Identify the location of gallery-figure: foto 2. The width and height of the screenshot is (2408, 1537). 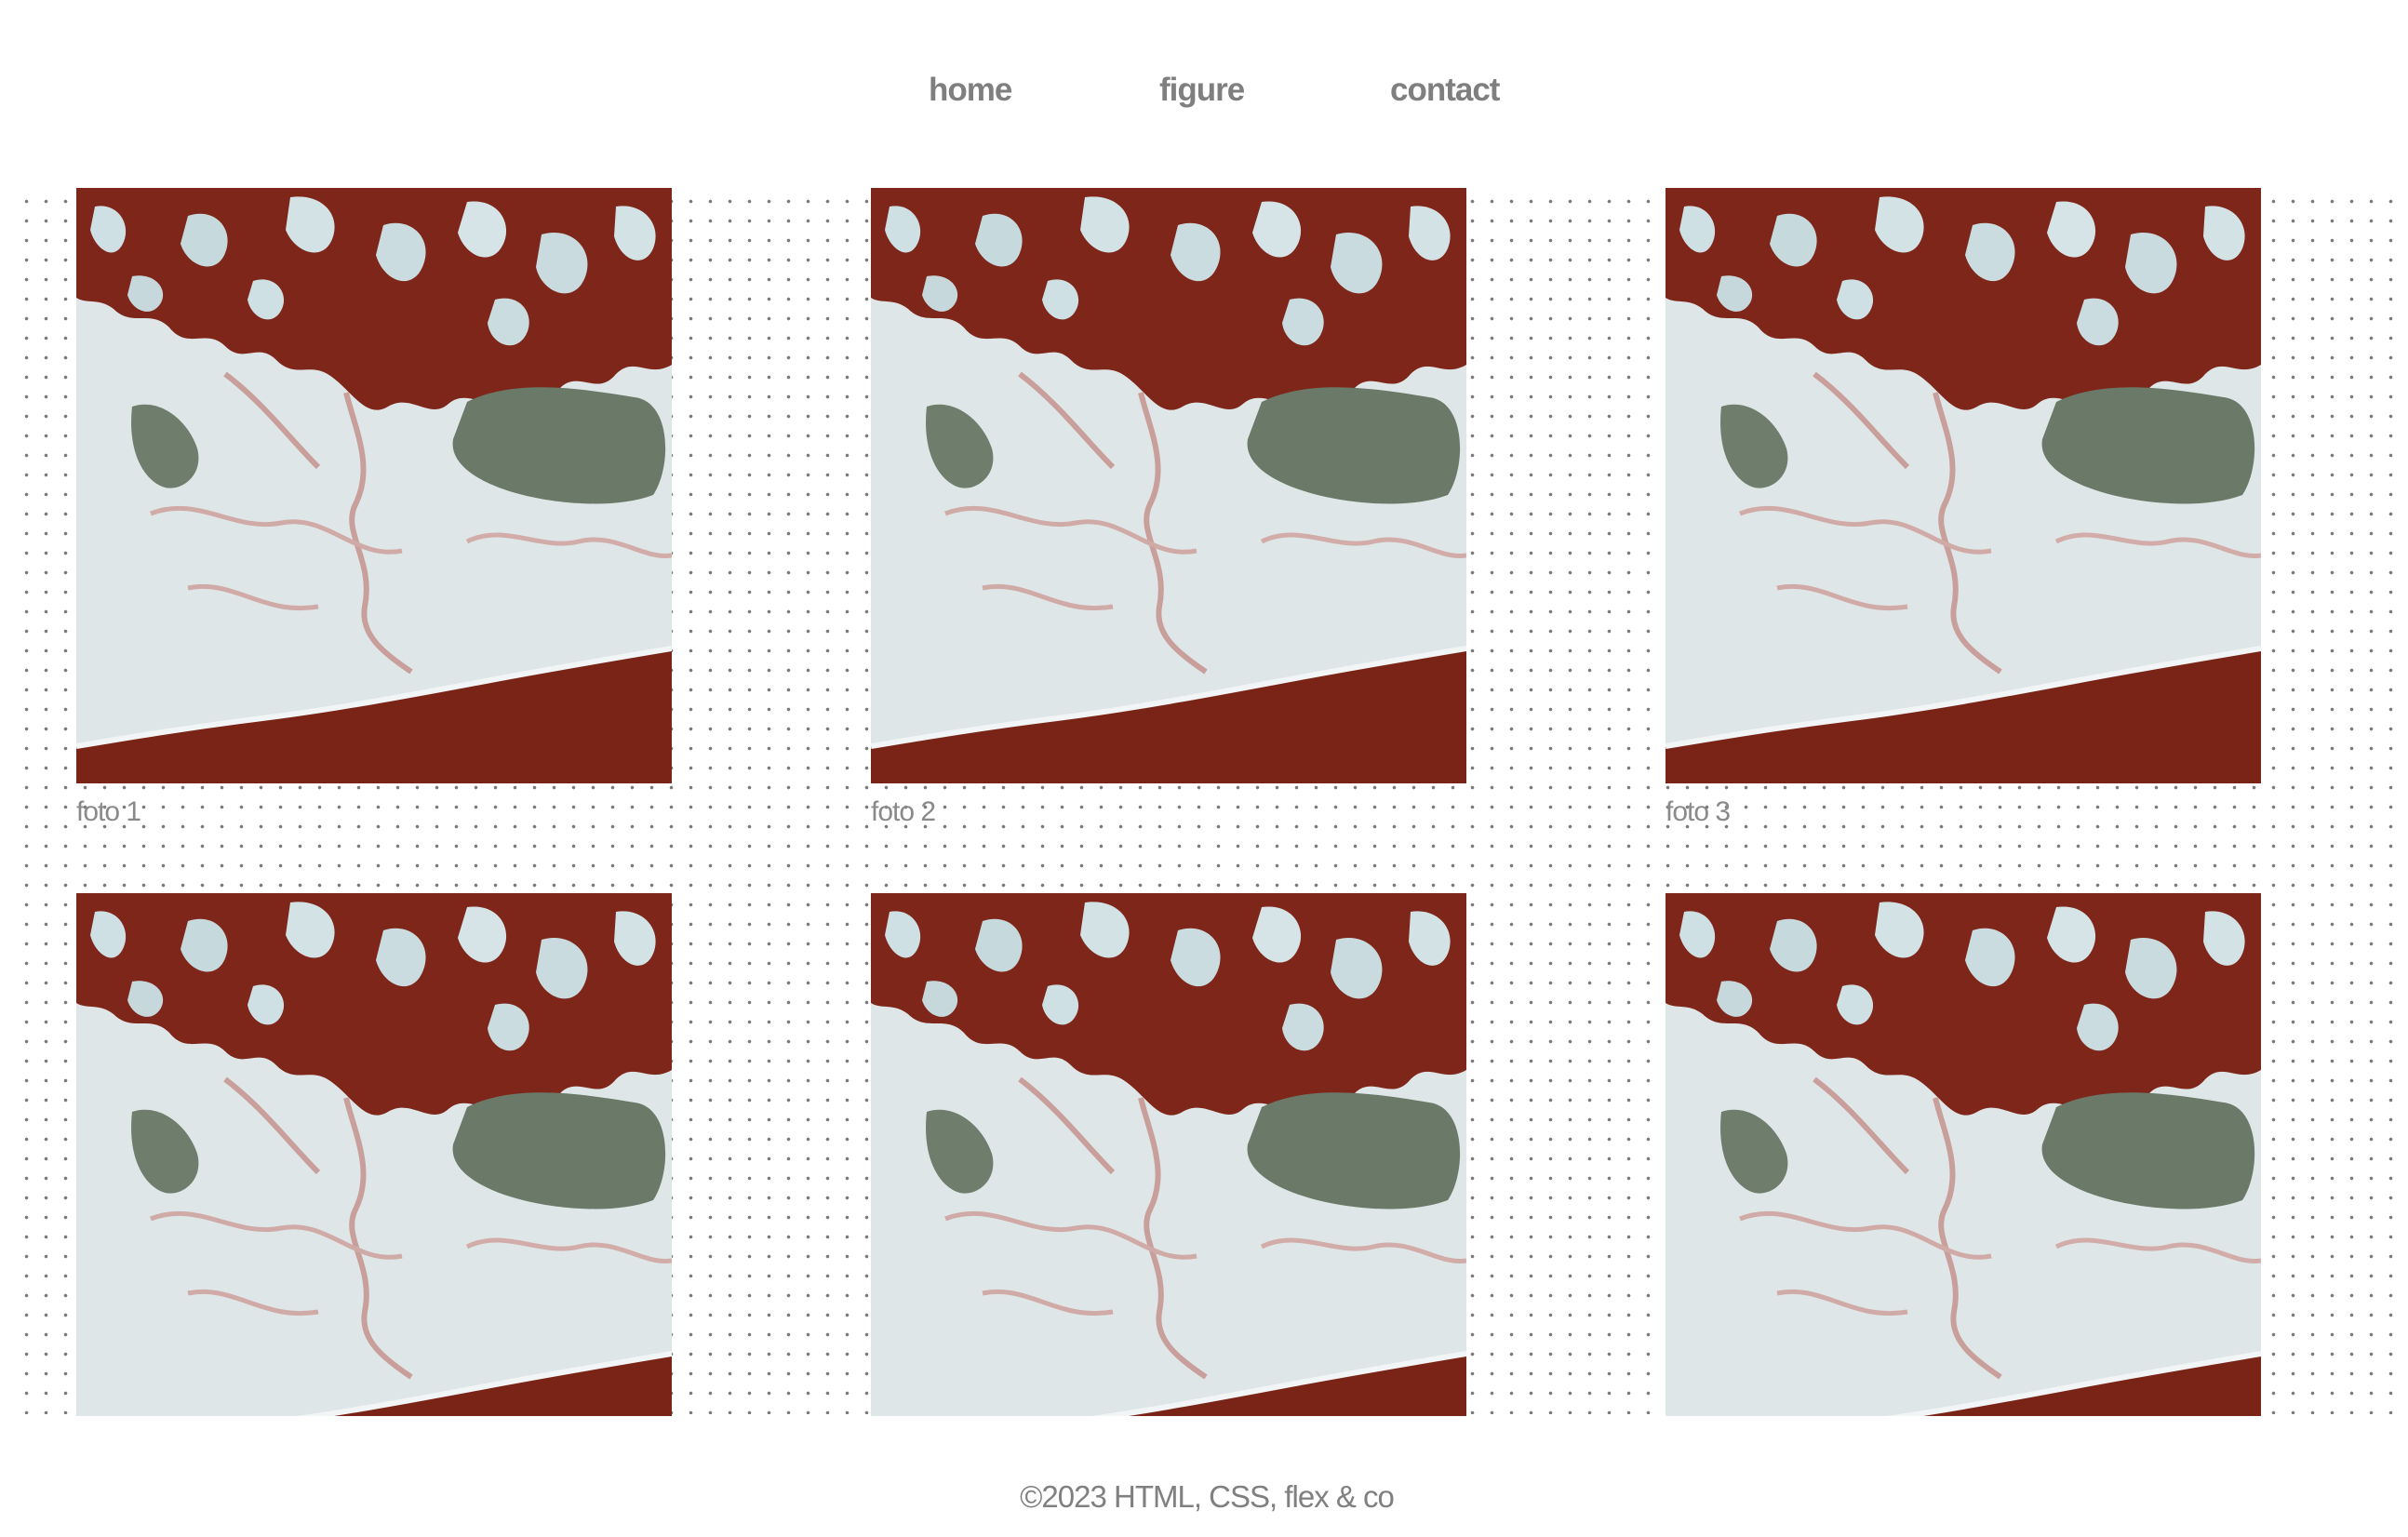
(1169, 508).